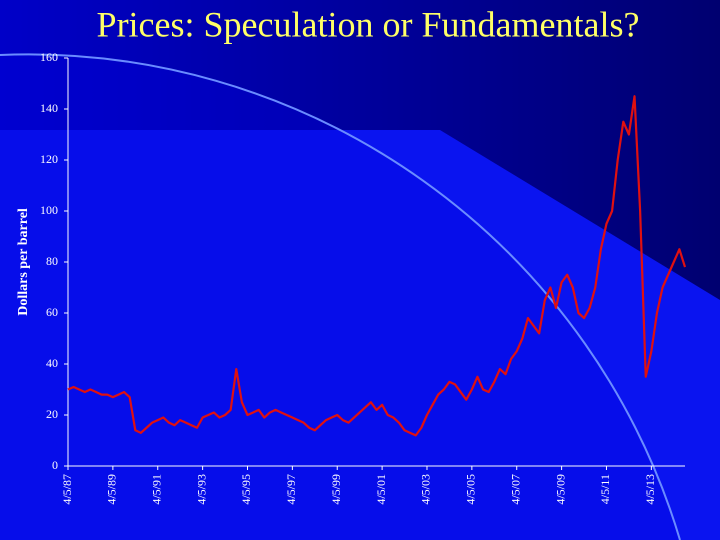 This screenshot has width=720, height=540. Describe the element at coordinates (246, 489) in the screenshot. I see `x-tick-label: 4/5/95` at that location.